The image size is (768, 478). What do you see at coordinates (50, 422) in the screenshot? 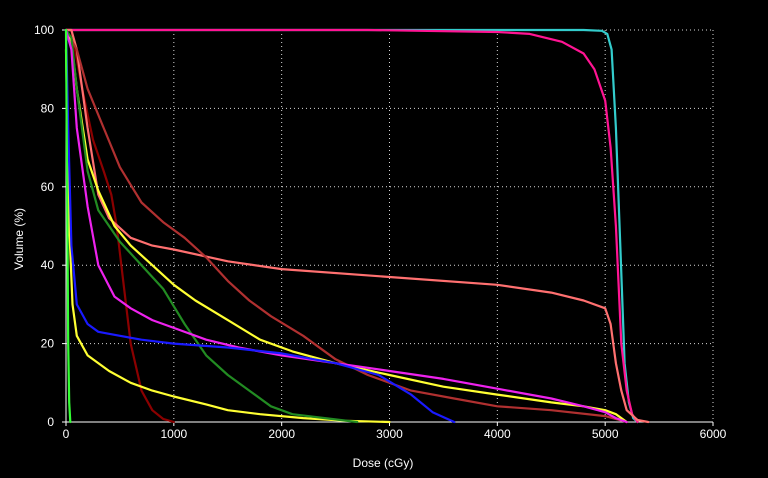
I see `y-tick-label: 0` at bounding box center [50, 422].